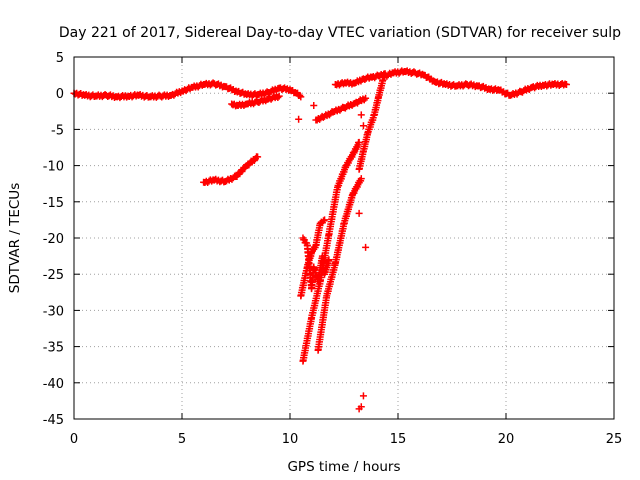 This screenshot has height=480, width=640. Describe the element at coordinates (53, 384) in the screenshot. I see `y-tick-label: -40` at that location.